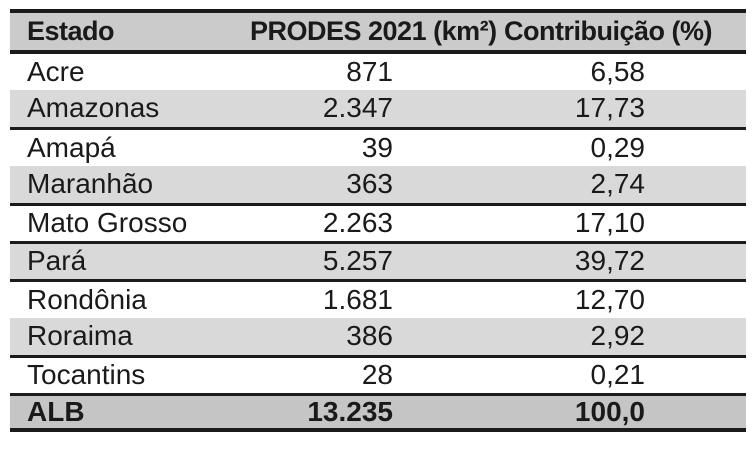 This screenshot has height=471, width=754. Describe the element at coordinates (618, 71) in the screenshot. I see `cell-contribution: 6,58` at that location.